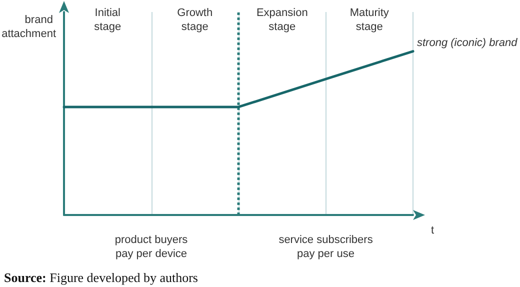 This screenshot has width=520, height=287. I want to click on text: Initial stage, so click(108, 20).